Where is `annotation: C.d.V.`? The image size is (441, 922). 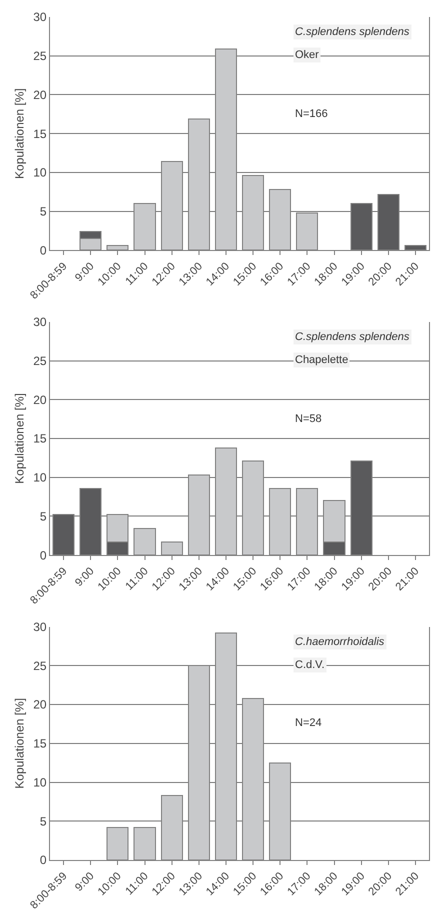 annotation: C.d.V. is located at coordinates (310, 665).